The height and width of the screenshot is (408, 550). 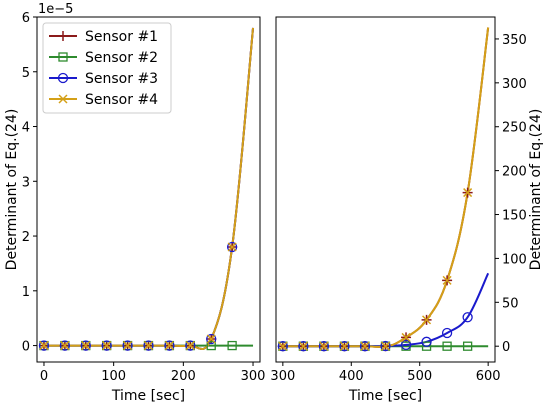 I want to click on y-offset-label: 1e−5, so click(x=55, y=9).